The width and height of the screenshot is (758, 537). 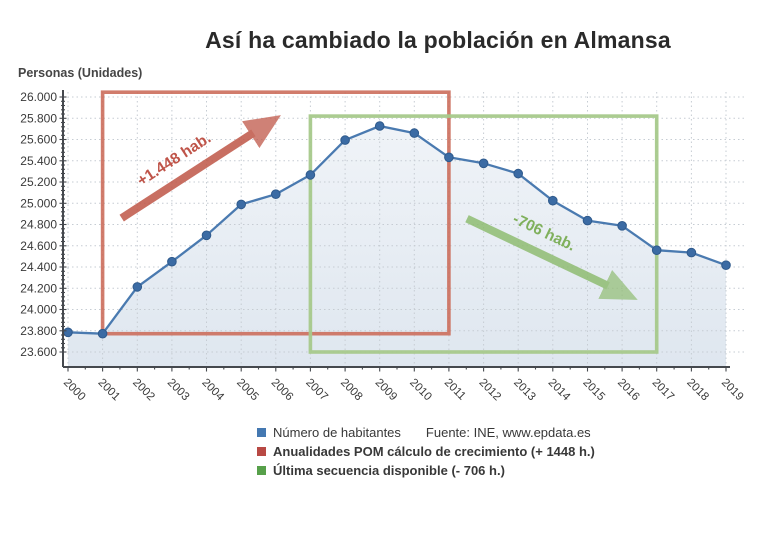 What do you see at coordinates (38, 352) in the screenshot?
I see `y-tick-label-23.600: 23.600` at bounding box center [38, 352].